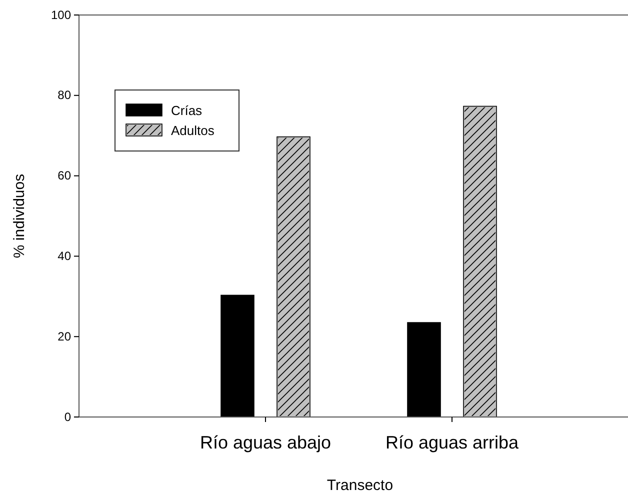  Describe the element at coordinates (19, 216) in the screenshot. I see `y-axis-title: % individuos` at that location.